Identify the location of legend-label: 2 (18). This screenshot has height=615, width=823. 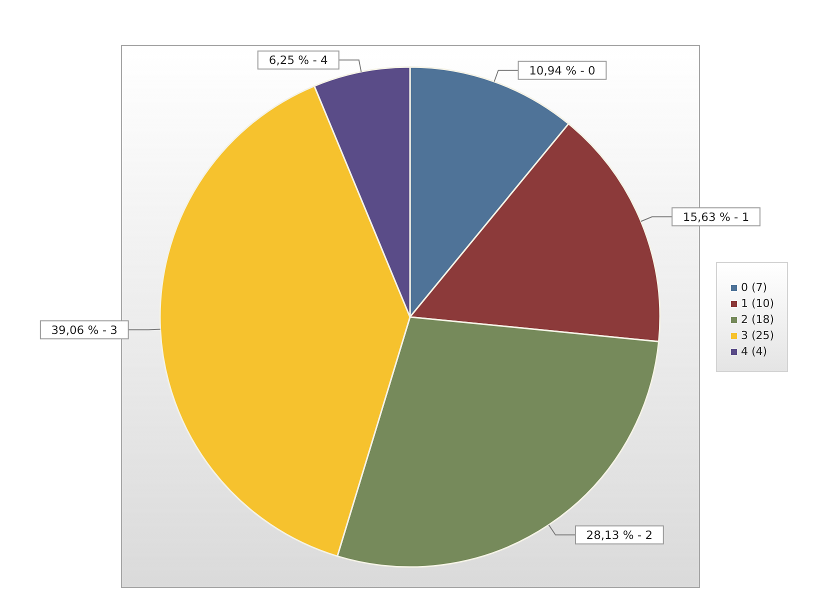
(757, 319).